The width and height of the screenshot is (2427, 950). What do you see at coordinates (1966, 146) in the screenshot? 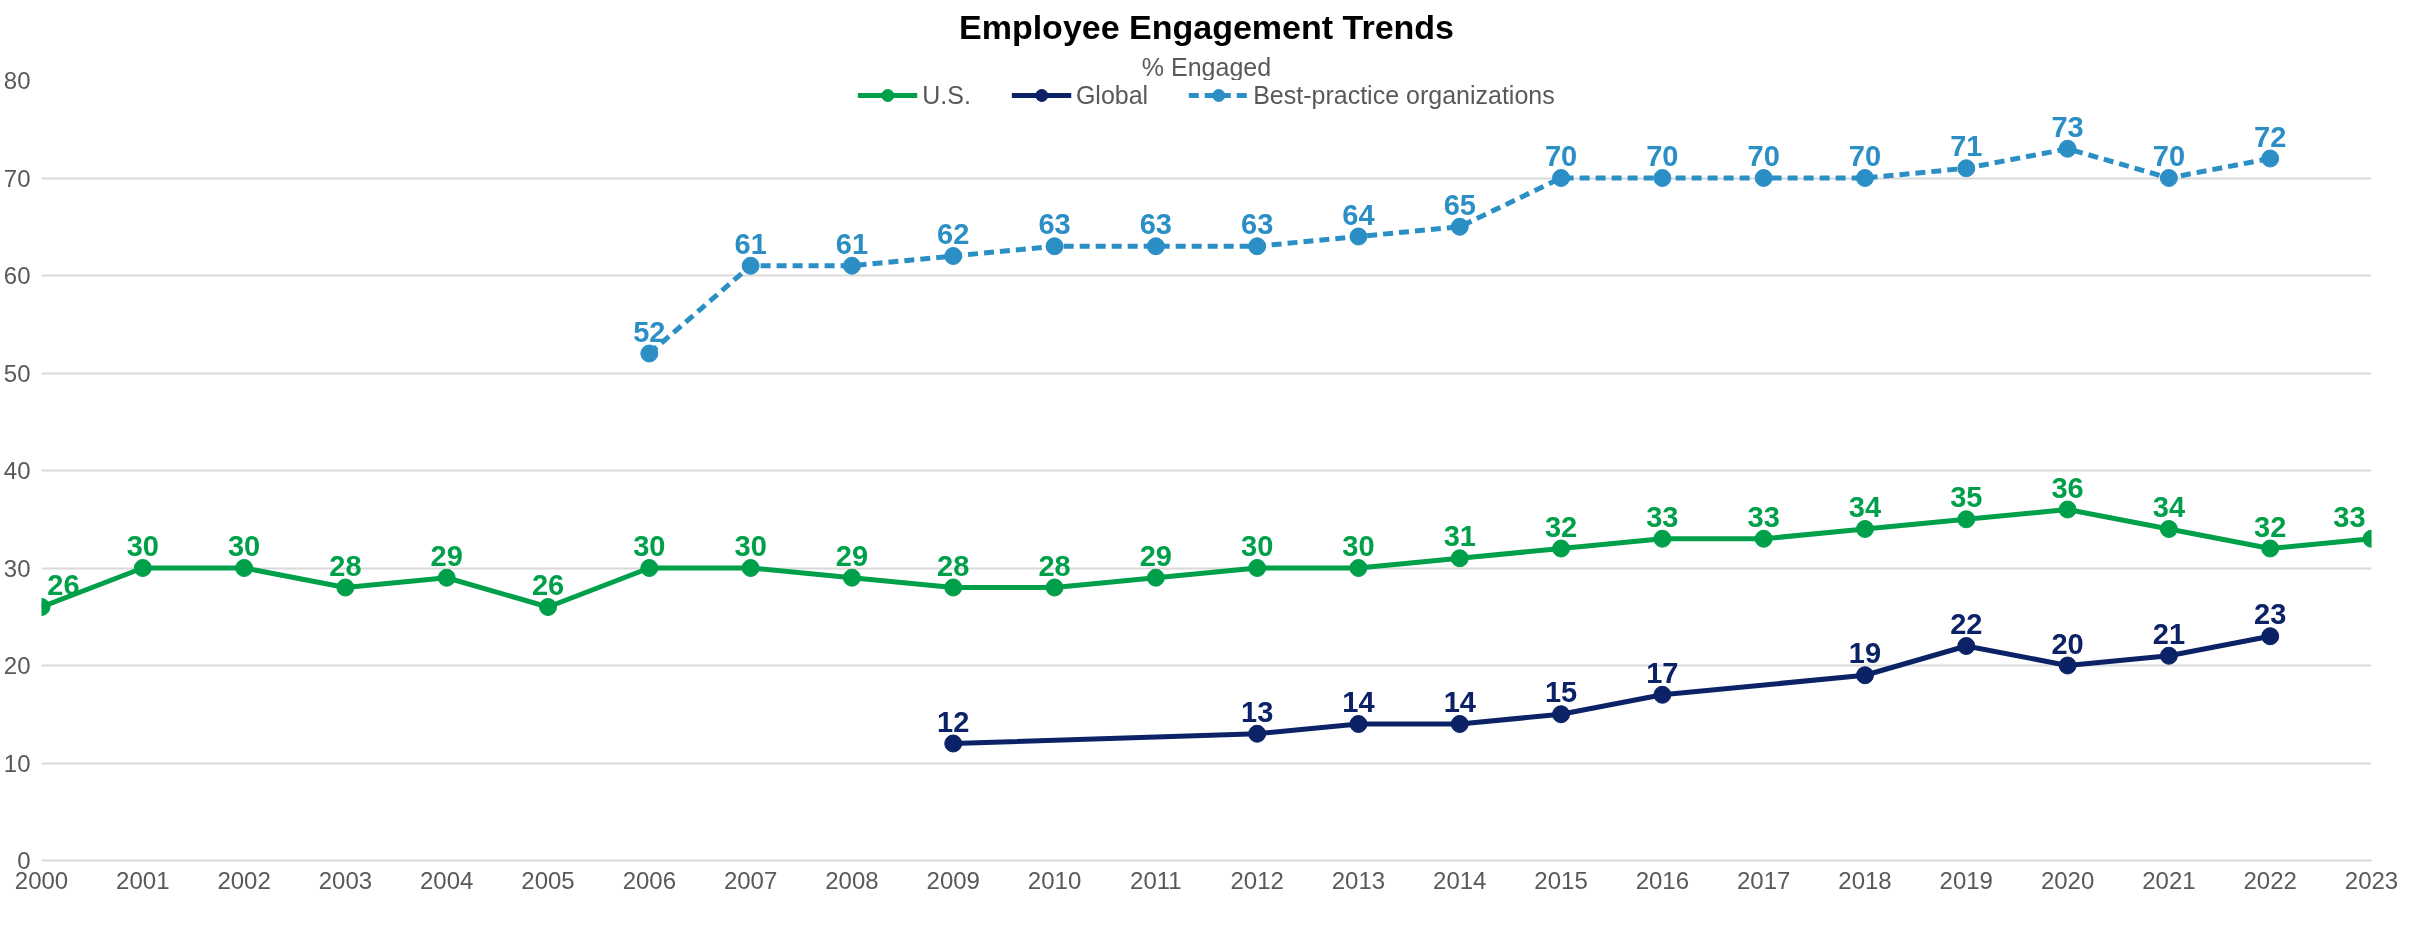
I see `data-label: 71` at bounding box center [1966, 146].